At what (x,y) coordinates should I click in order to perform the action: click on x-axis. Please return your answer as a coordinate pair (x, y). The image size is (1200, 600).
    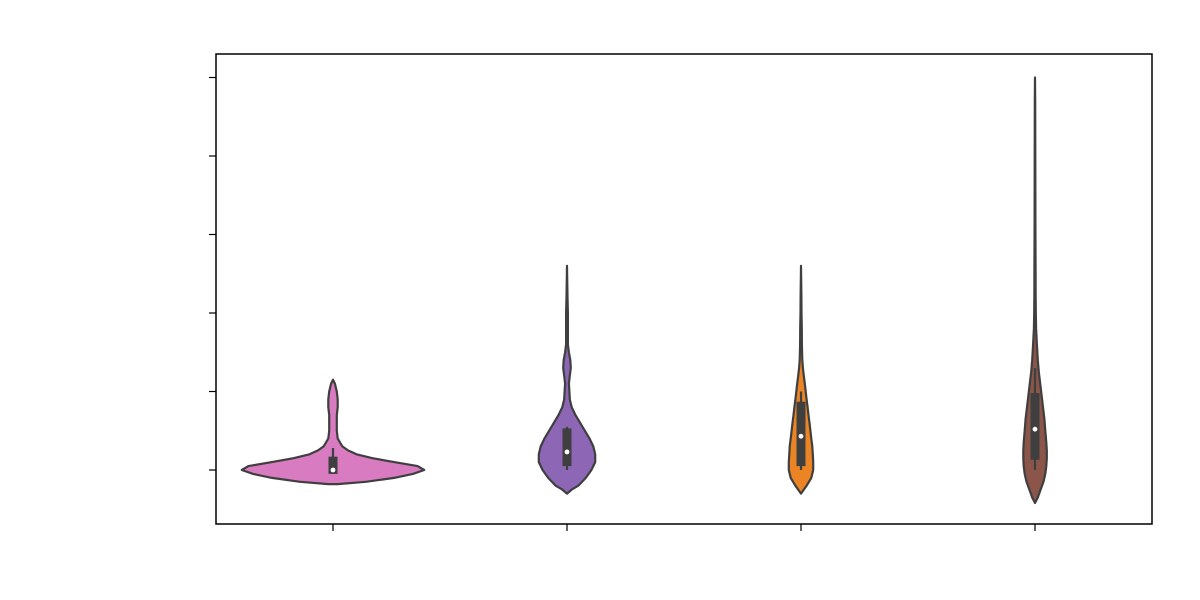
    Looking at the image, I should click on (684, 527).